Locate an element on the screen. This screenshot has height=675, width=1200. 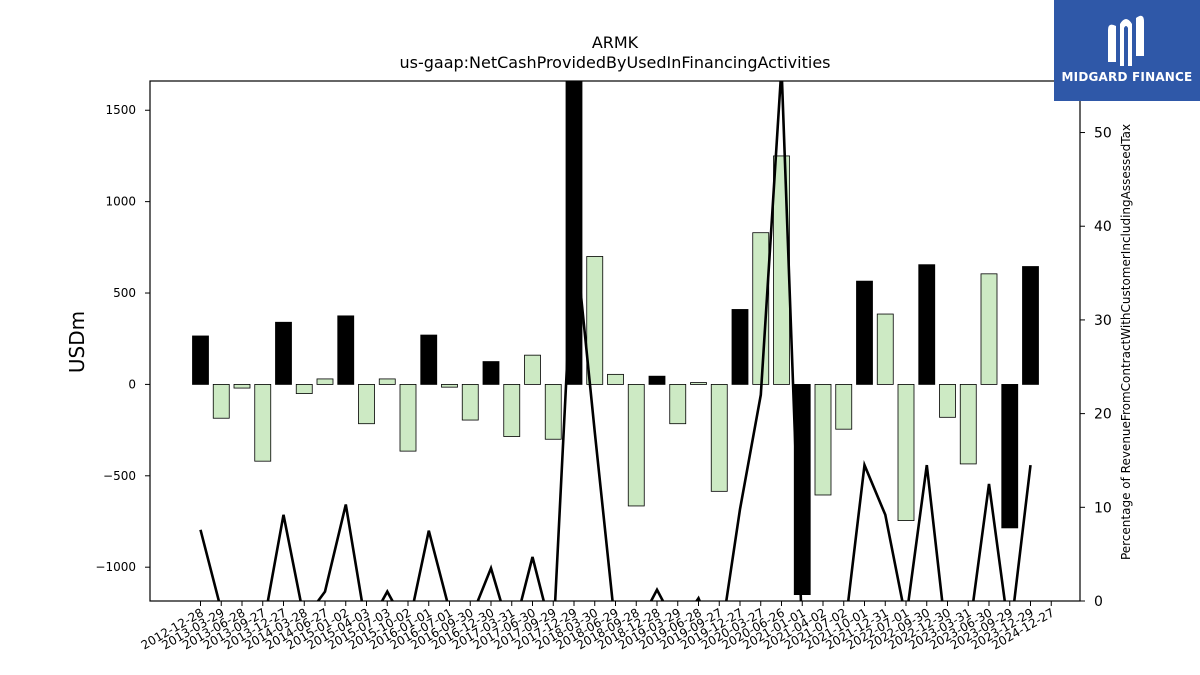
logo-text: MIDGARD FINANCE is located at coordinates (1127, 77).